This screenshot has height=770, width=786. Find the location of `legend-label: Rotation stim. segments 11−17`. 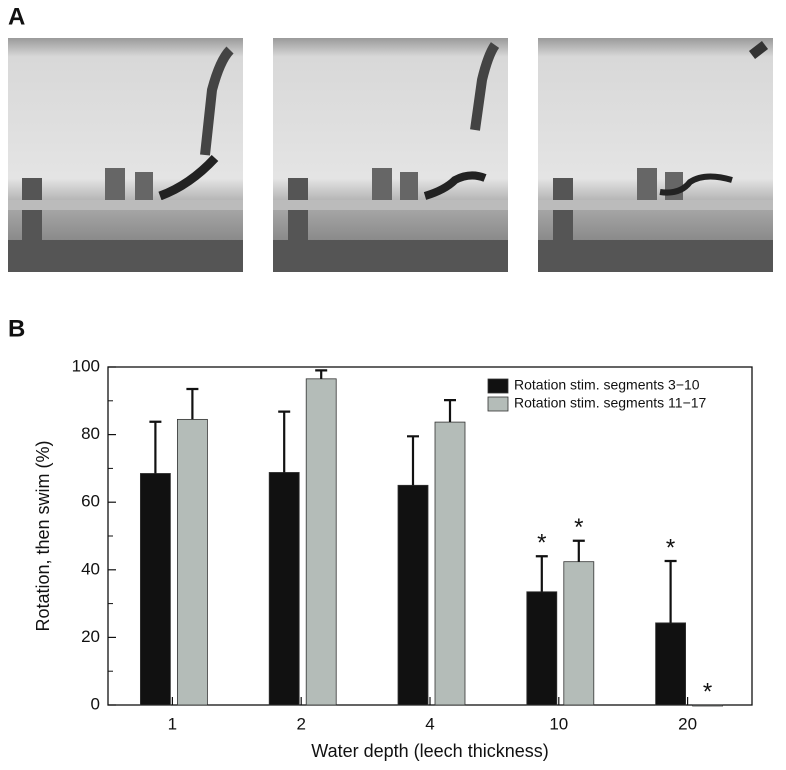

legend-label: Rotation stim. segments 11−17 is located at coordinates (610, 403).